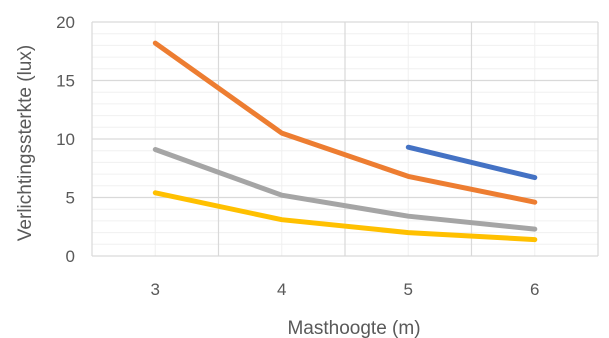 The height and width of the screenshot is (338, 609). What do you see at coordinates (281, 289) in the screenshot?
I see `x-tick-label: 4` at bounding box center [281, 289].